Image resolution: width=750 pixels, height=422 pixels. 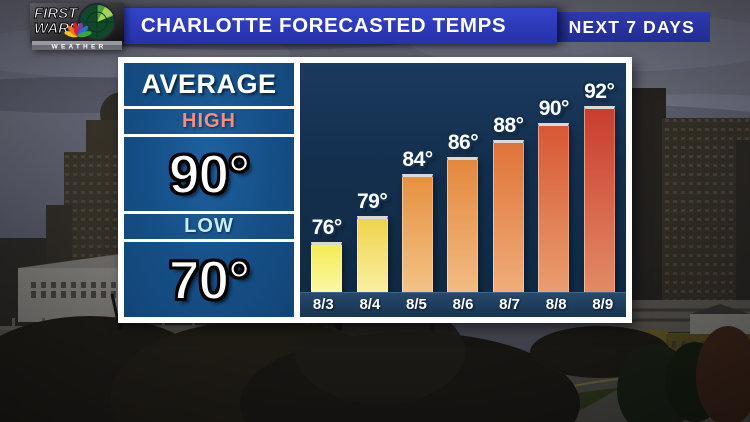 What do you see at coordinates (603, 304) in the screenshot?
I see `x-axis-label: 8/9` at bounding box center [603, 304].